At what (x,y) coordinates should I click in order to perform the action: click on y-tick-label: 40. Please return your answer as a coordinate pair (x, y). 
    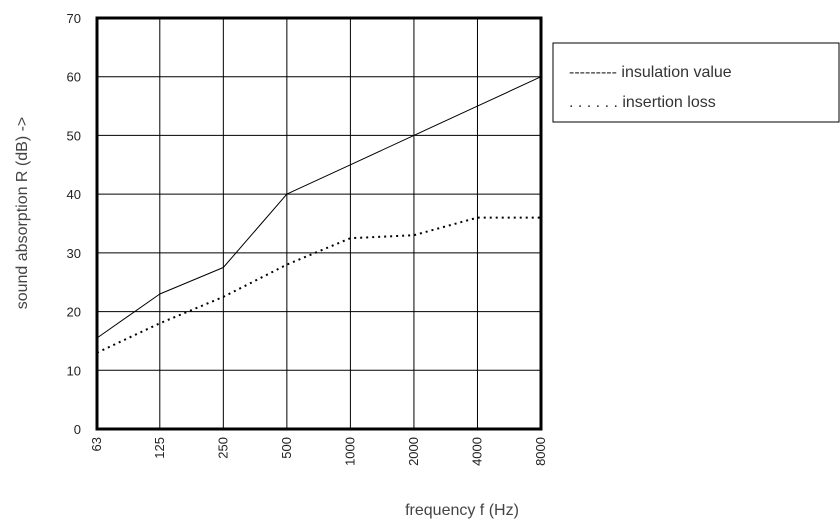
    Looking at the image, I should click on (74, 194).